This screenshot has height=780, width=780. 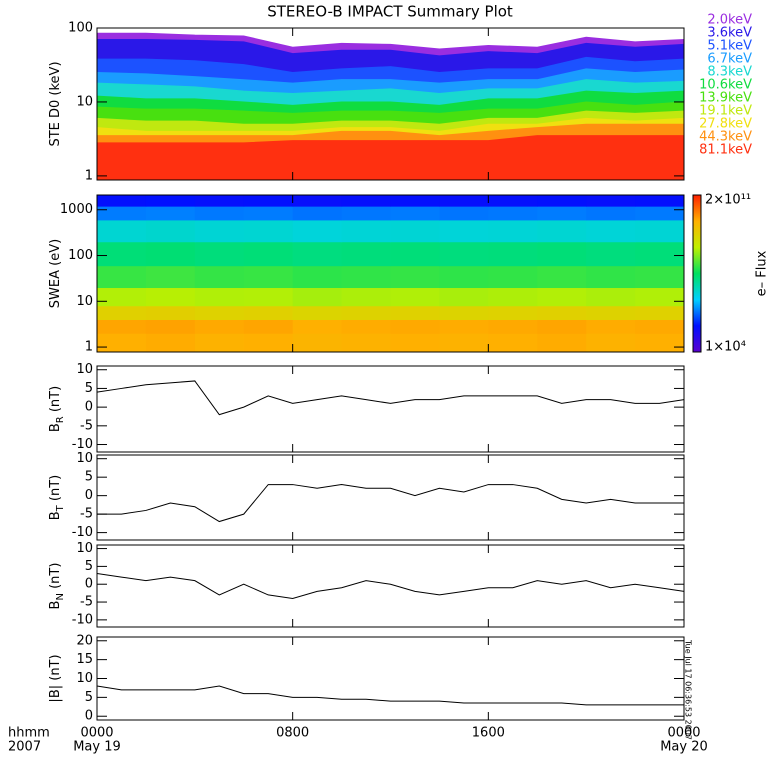 I want to click on y-axis-label-text: |B| (nT), so click(x=55, y=678).